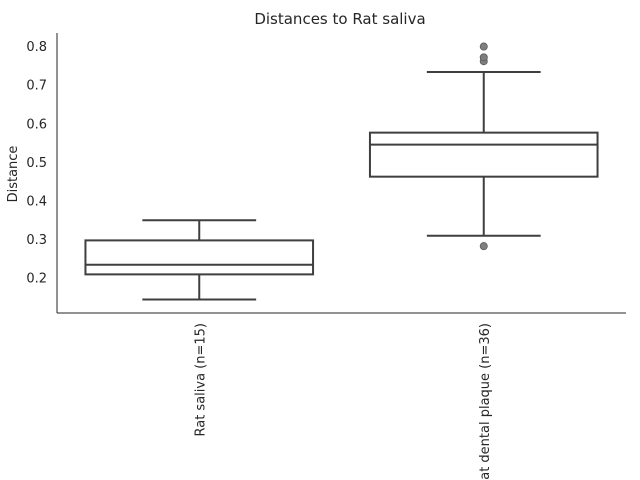  What do you see at coordinates (36, 202) in the screenshot?
I see `y-tick-label: 0.4` at bounding box center [36, 202].